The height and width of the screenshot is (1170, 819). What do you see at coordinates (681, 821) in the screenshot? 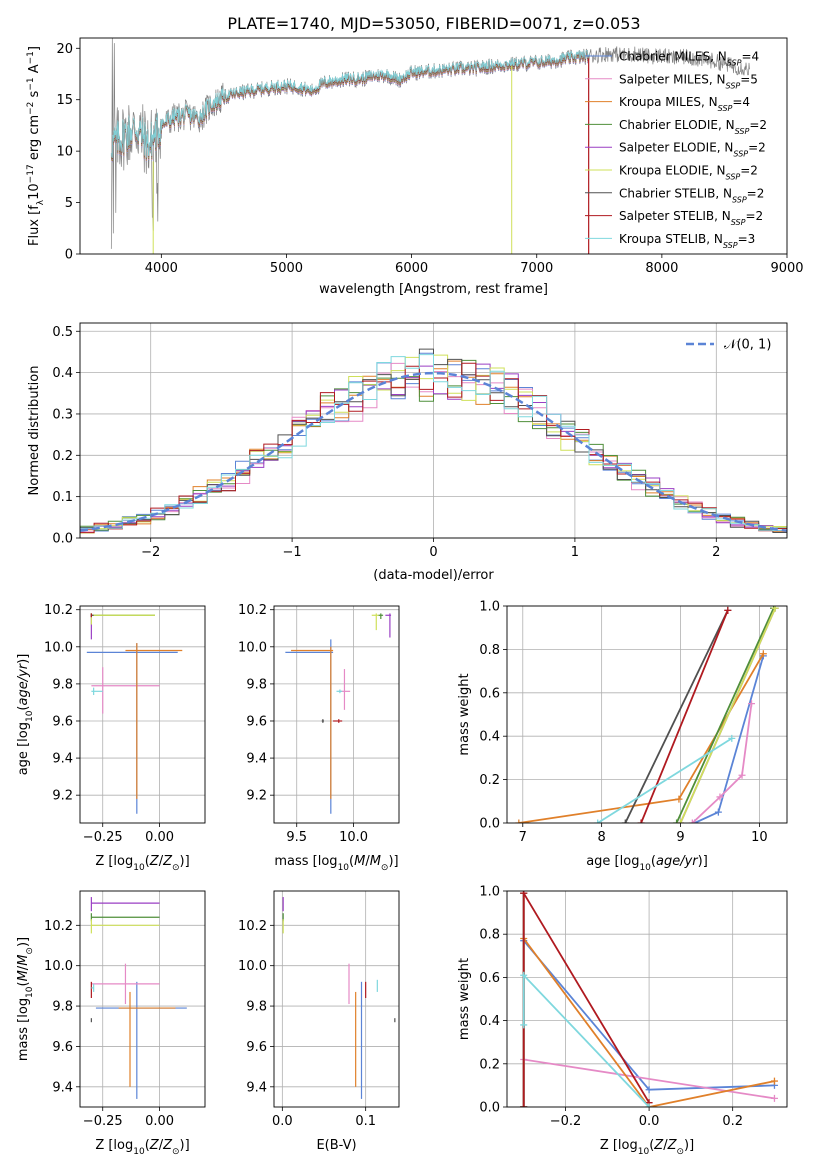
I see `cumulative_age-series-kroupa-elodie-marker` at bounding box center [681, 821].